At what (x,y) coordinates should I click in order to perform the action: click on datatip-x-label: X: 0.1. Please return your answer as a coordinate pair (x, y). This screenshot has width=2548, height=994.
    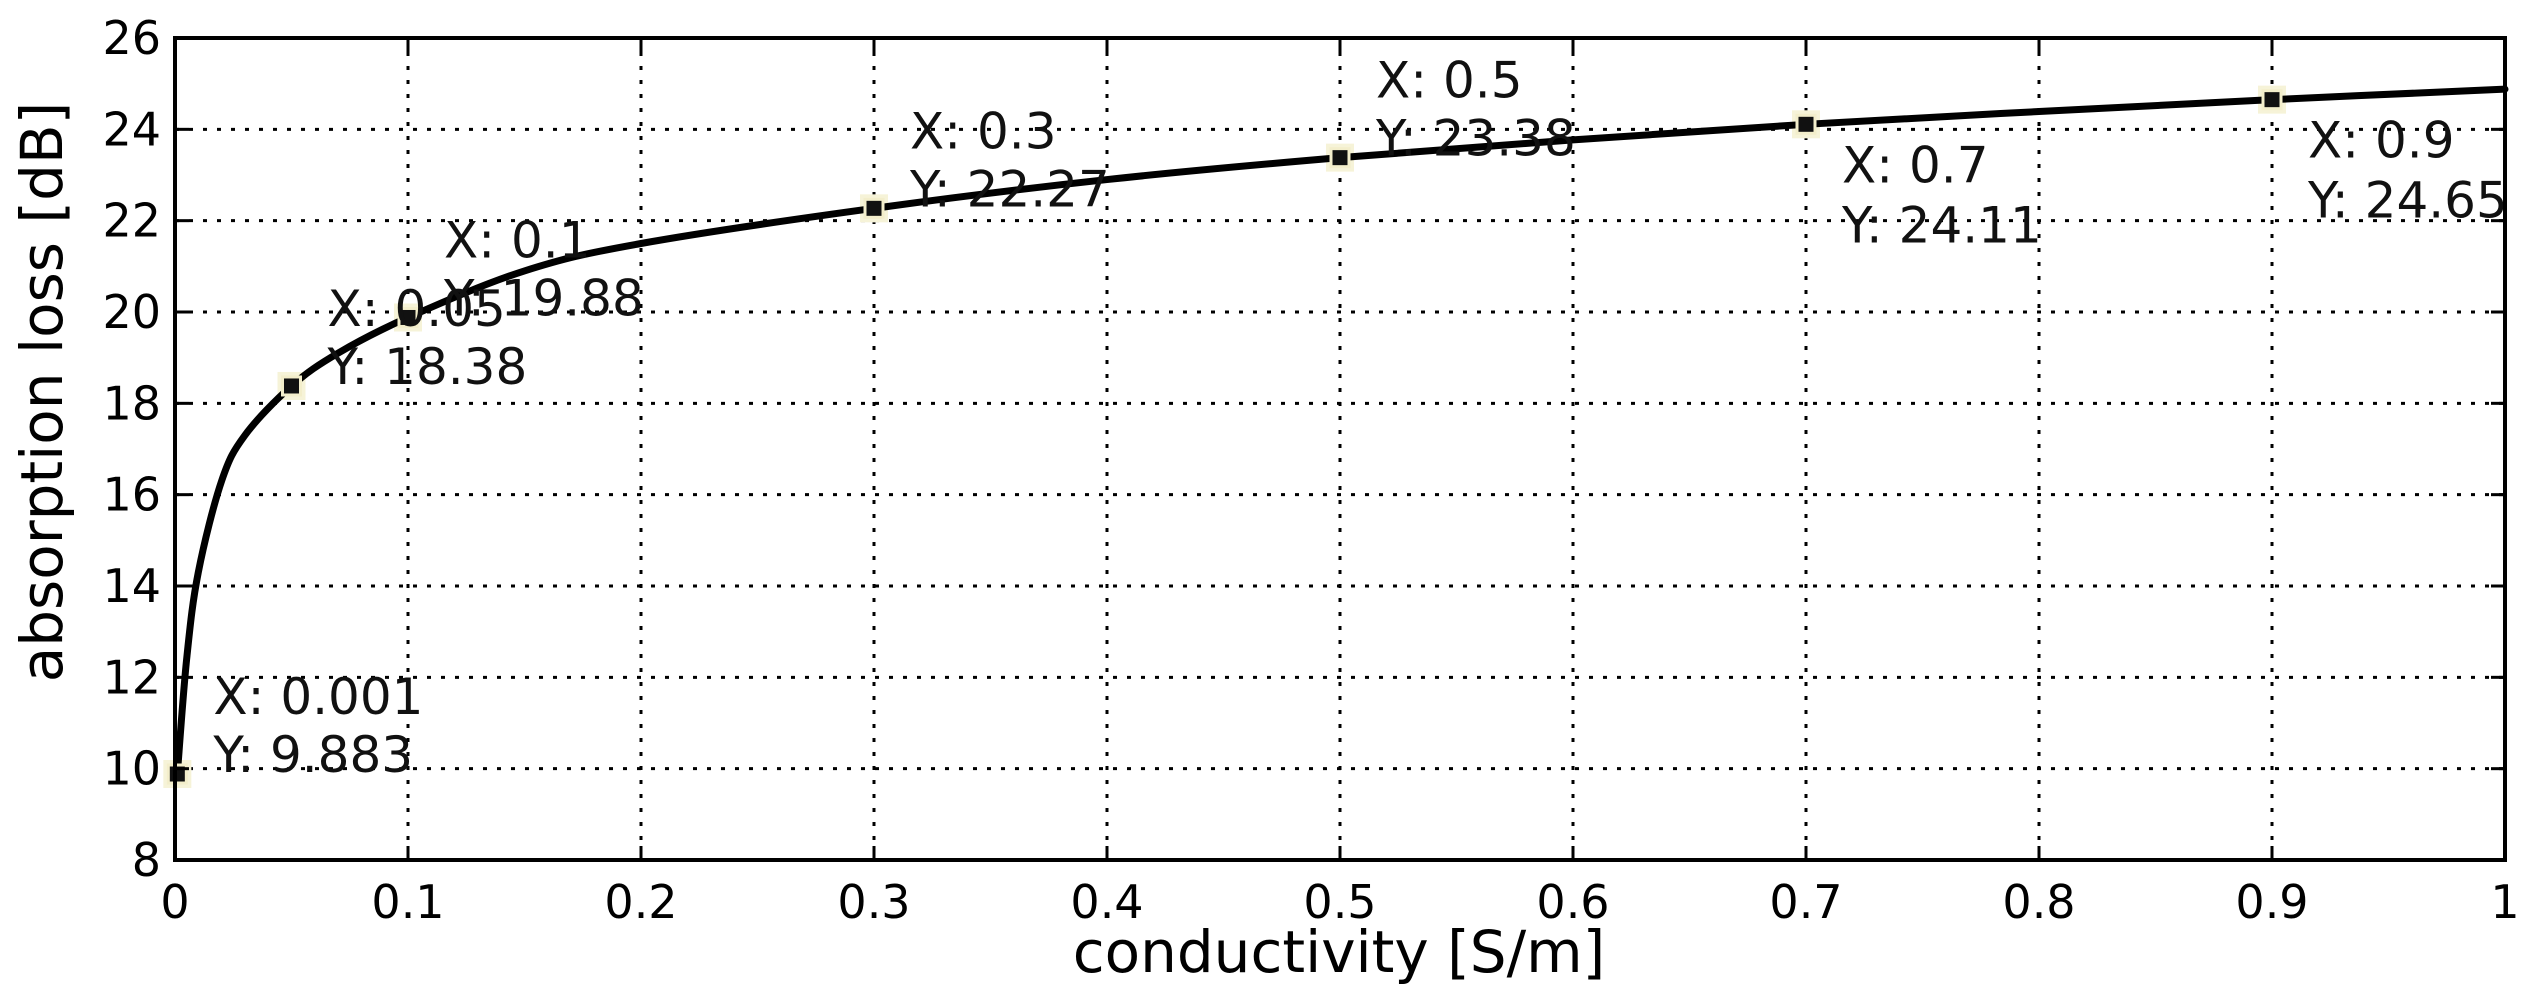
    Looking at the image, I should click on (517, 240).